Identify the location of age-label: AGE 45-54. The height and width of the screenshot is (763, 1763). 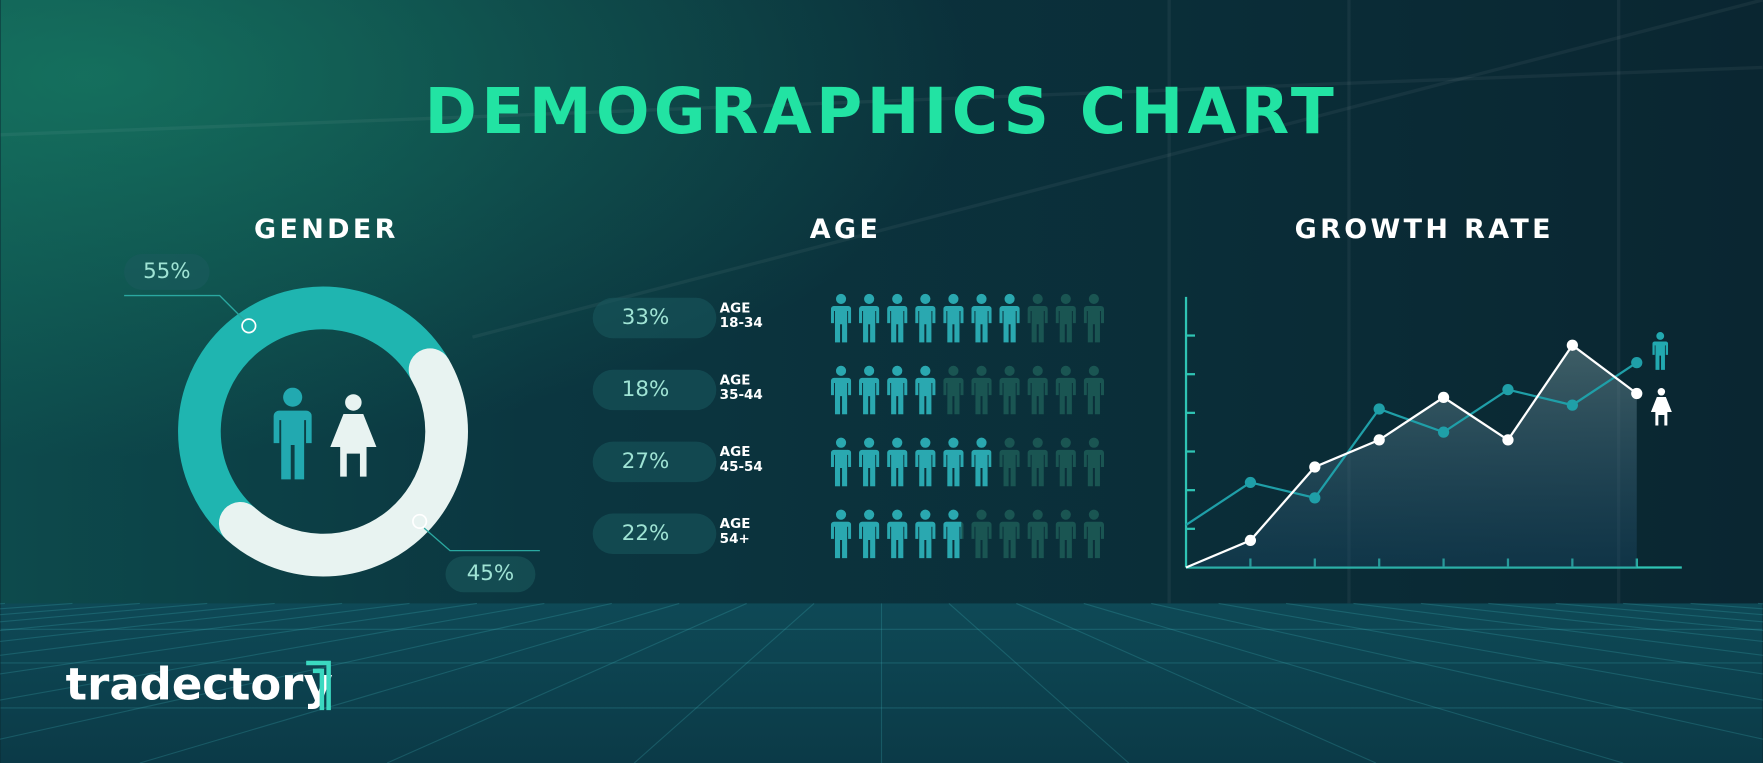
(741, 459).